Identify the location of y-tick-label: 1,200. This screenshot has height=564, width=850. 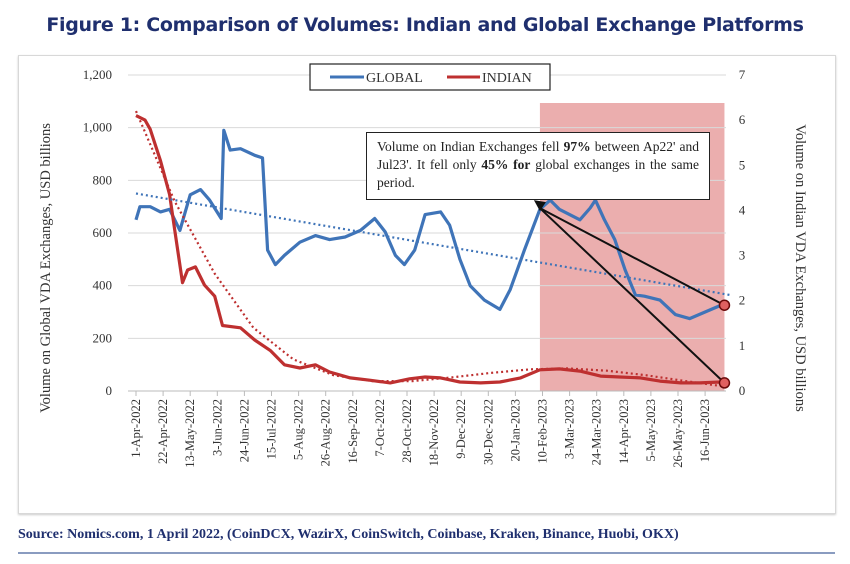
(97, 74).